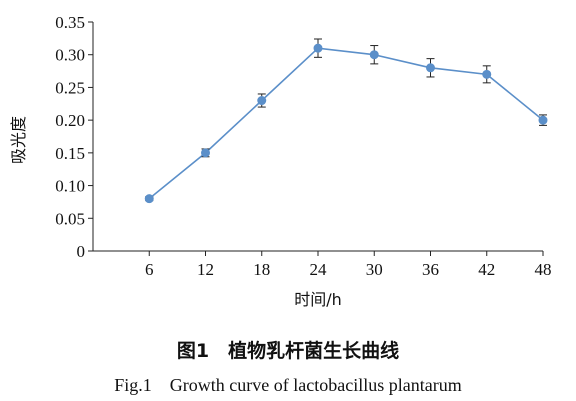 This screenshot has width=576, height=401. Describe the element at coordinates (288, 351) in the screenshot. I see `figure-caption-chinese: 图1 植物乳杆菌生长曲线` at that location.